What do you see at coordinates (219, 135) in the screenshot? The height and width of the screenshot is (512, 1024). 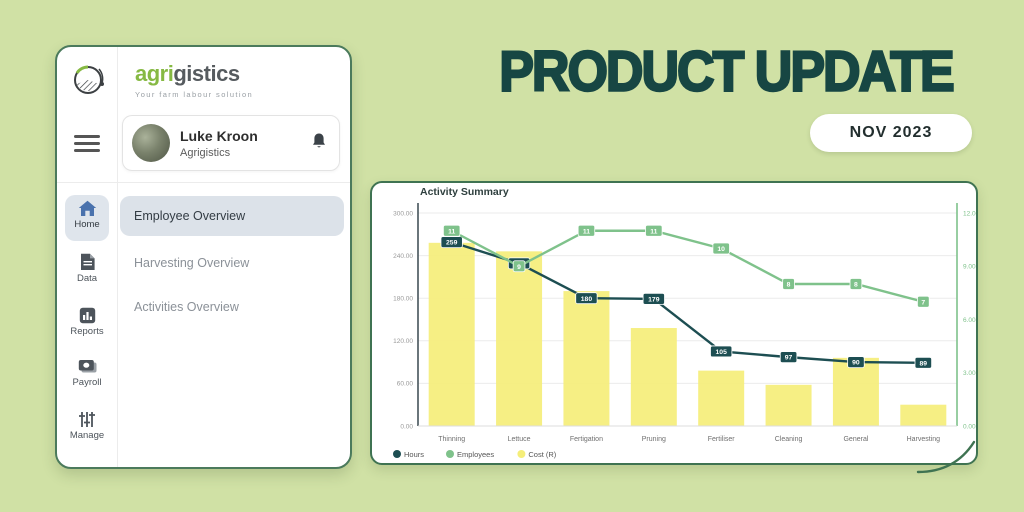 I see `user-name: Luke Kroon` at bounding box center [219, 135].